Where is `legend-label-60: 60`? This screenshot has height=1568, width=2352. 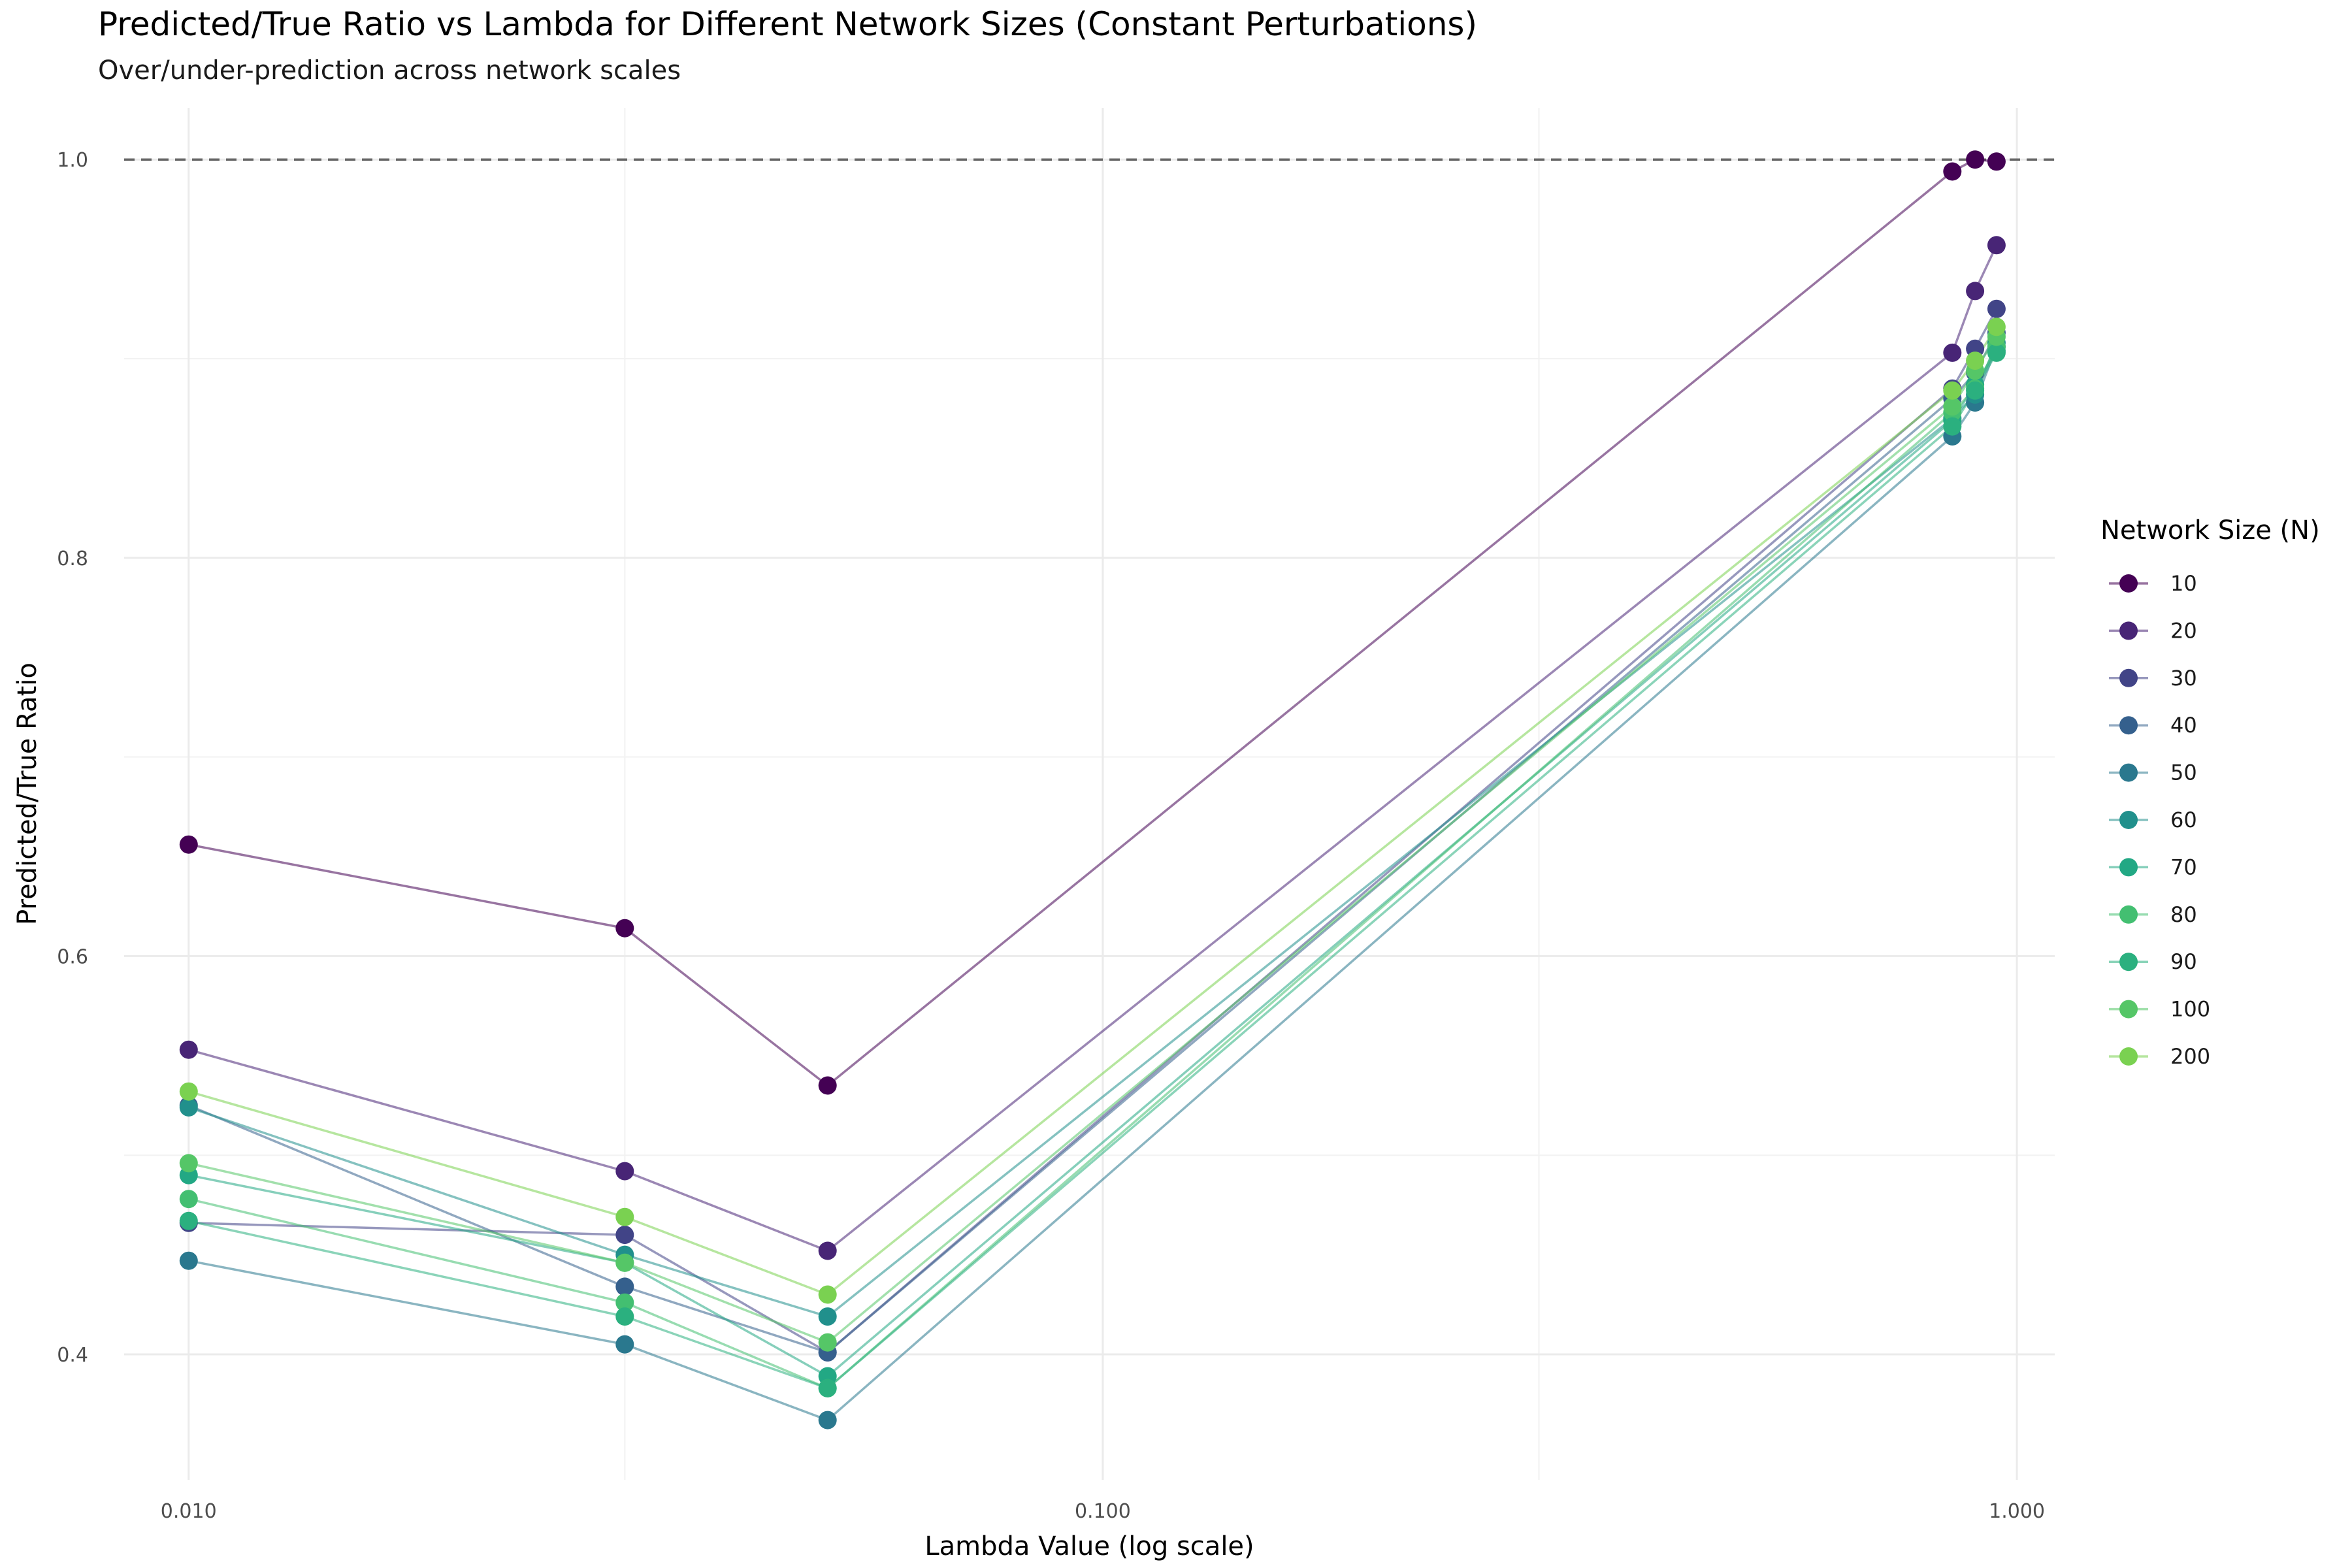
legend-label-60: 60 is located at coordinates (2183, 820).